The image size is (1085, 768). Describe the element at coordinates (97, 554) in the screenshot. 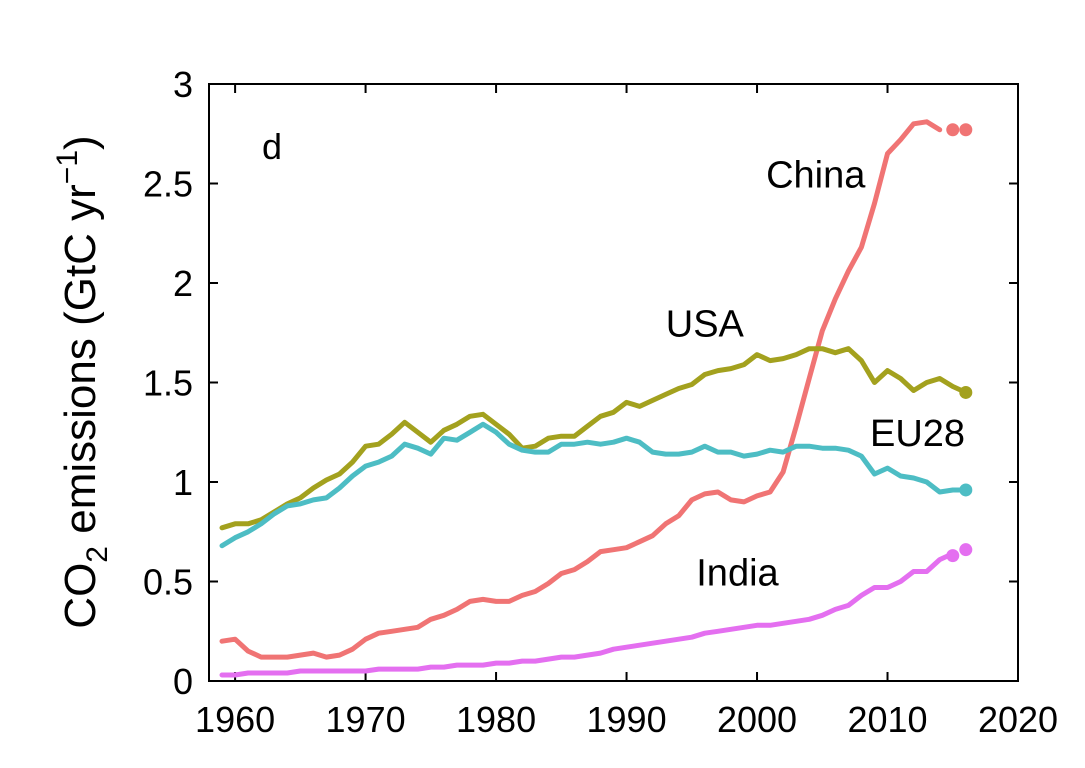

I see `y-axis-label-subscript: 2` at that location.